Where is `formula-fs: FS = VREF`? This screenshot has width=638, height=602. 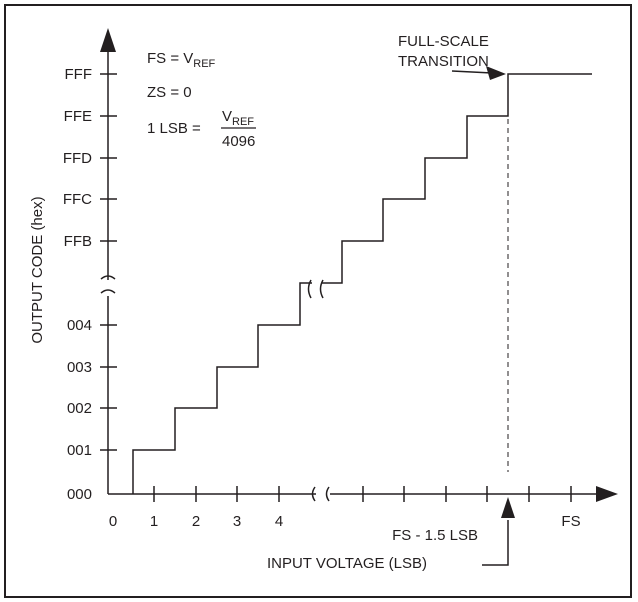
formula-fs: FS = VREF is located at coordinates (181, 60).